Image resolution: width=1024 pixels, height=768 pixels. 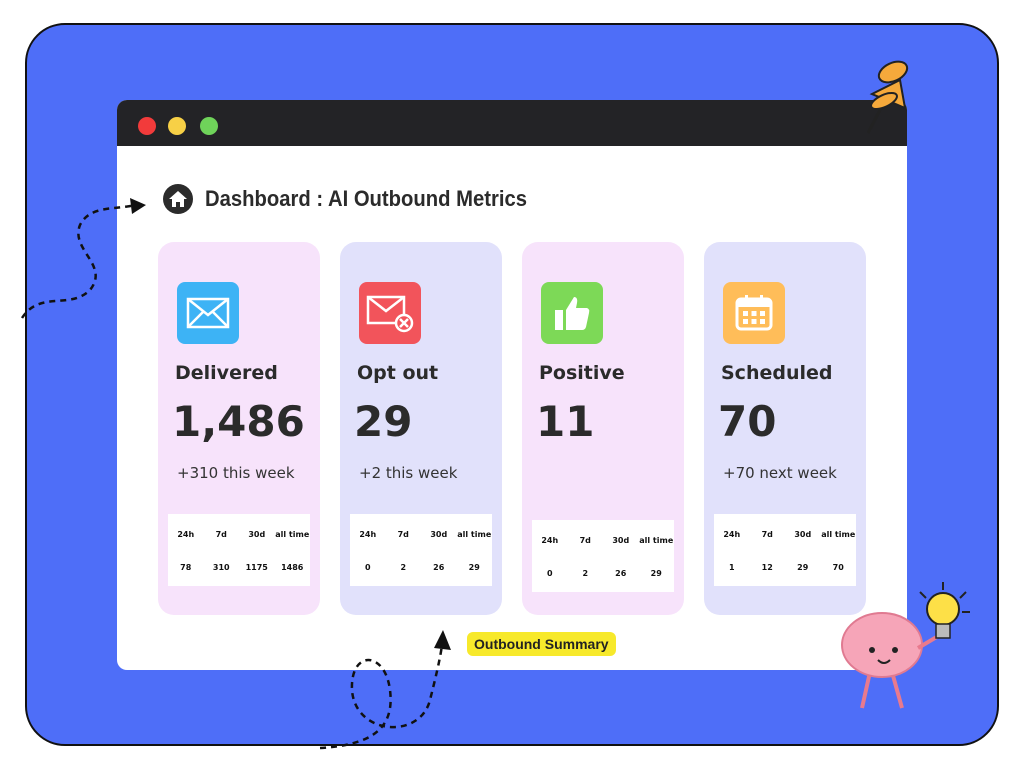 I want to click on page-title: Dashboard : AI Outbound Metrics, so click(x=366, y=198).